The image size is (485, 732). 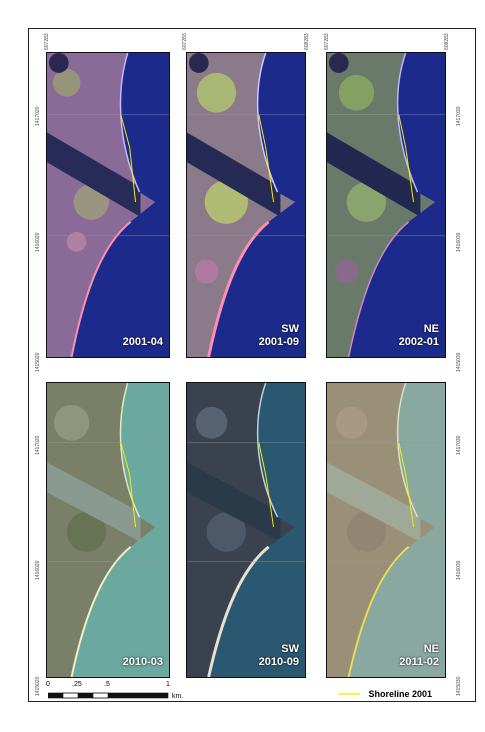 What do you see at coordinates (142, 342) in the screenshot?
I see `panel-date: 2001-04` at bounding box center [142, 342].